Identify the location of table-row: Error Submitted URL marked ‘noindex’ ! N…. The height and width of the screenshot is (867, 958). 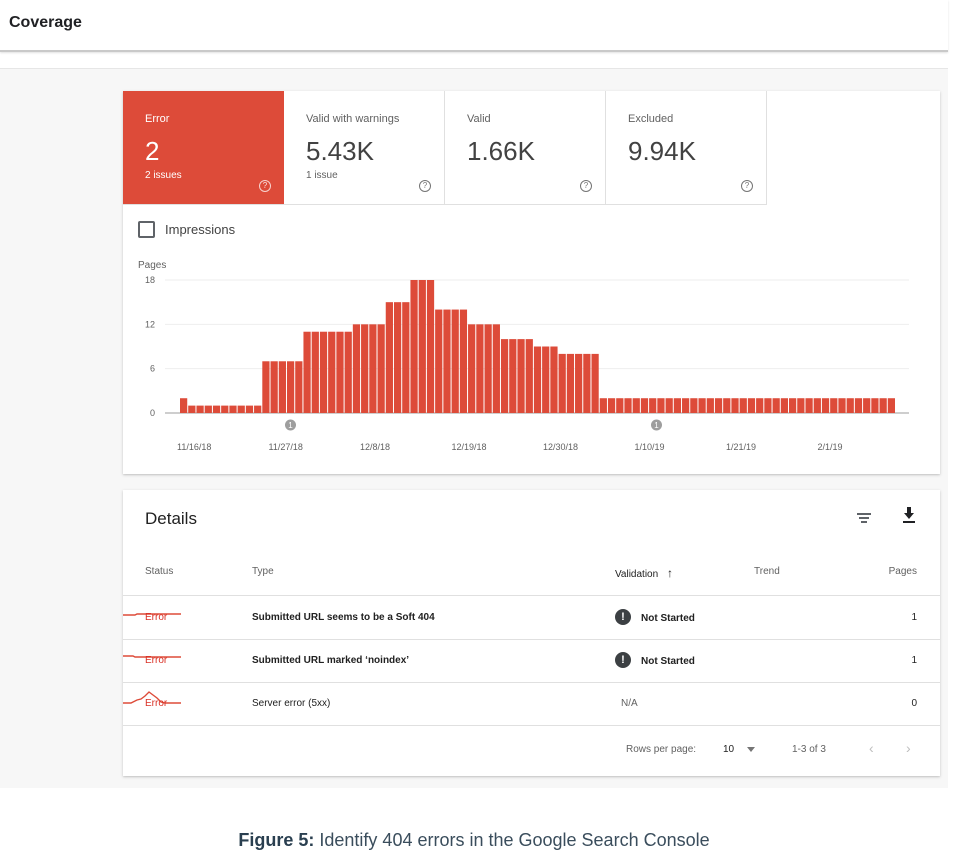
(531, 661).